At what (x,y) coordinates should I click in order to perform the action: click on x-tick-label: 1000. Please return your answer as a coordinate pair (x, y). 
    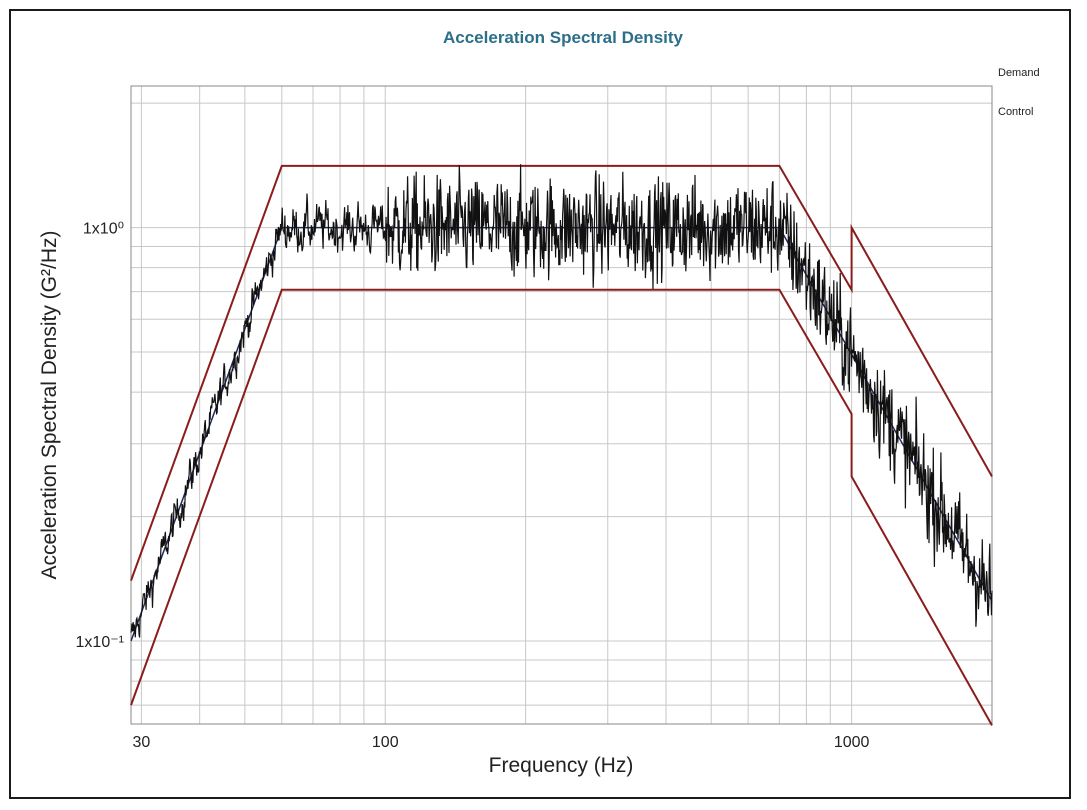
    Looking at the image, I should click on (852, 742).